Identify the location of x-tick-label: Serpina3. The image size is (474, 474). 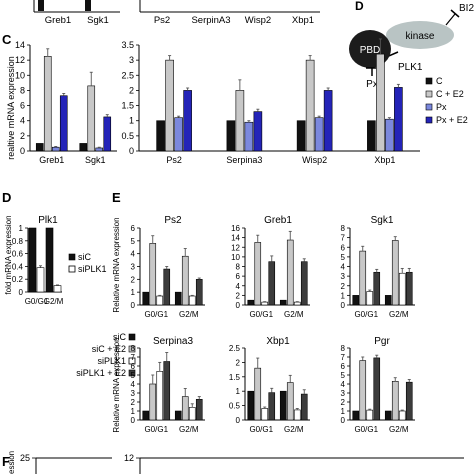
(244, 160).